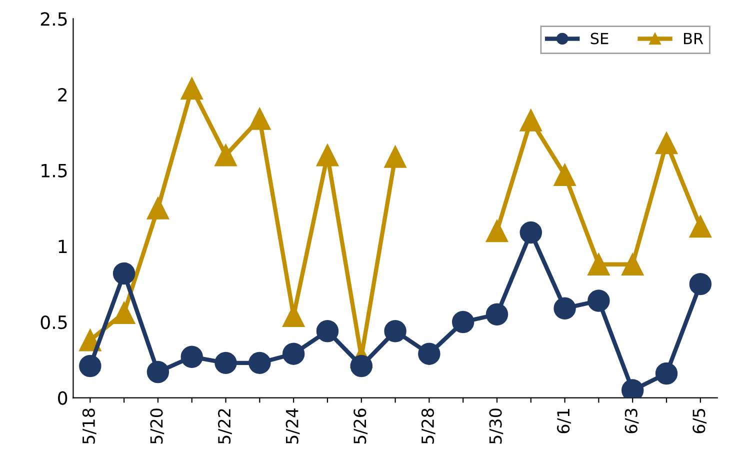 This screenshot has width=732, height=468. I want to click on x-tick-label: 5/24, so click(293, 426).